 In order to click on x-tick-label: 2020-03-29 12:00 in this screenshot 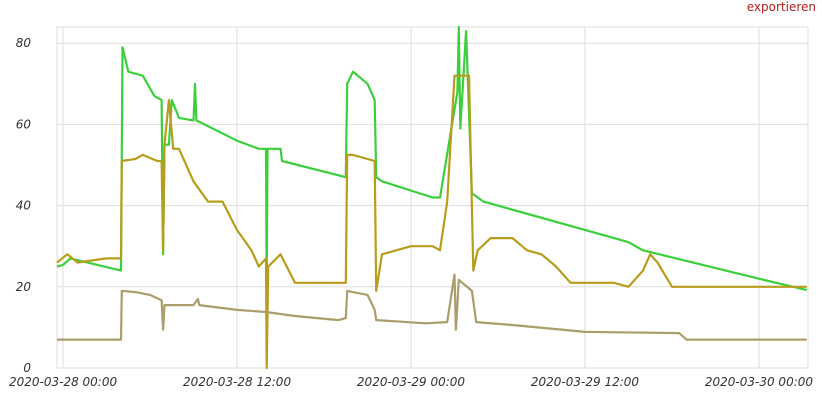, I will do `click(585, 382)`.